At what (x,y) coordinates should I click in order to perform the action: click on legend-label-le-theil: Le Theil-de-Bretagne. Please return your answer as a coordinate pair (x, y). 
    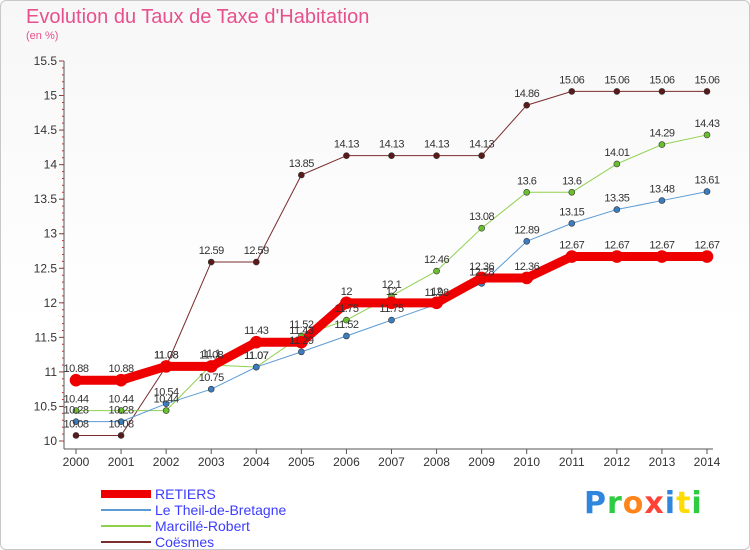
    Looking at the image, I should click on (221, 510).